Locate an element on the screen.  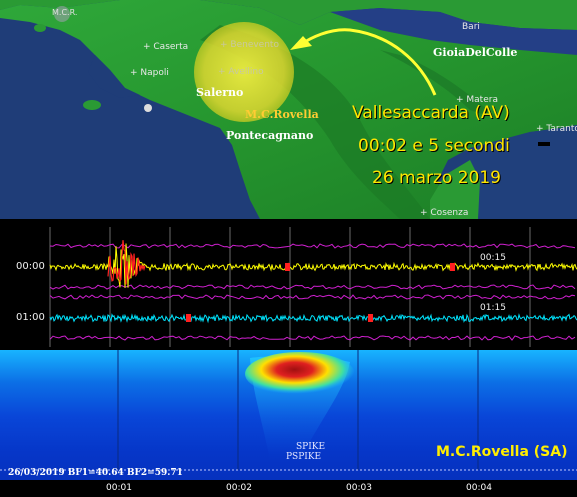
trace-1-marker-label: 00:15 is located at coordinates (493, 258).